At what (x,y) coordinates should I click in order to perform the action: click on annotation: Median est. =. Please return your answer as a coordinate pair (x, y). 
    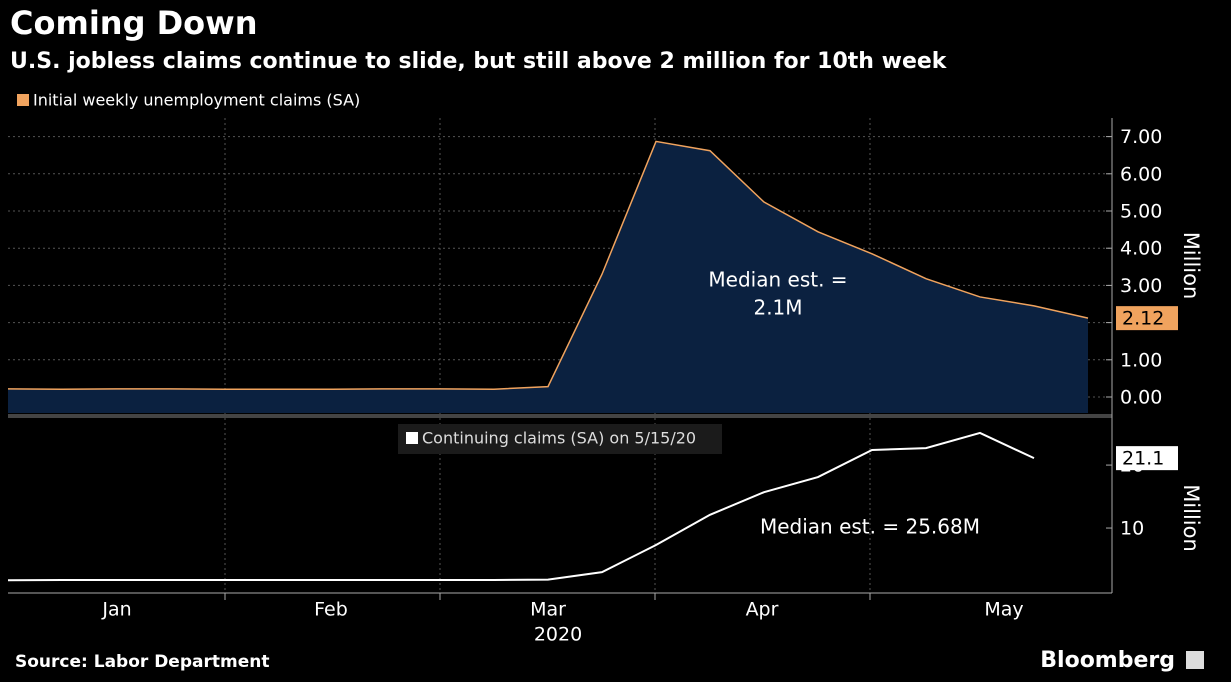
    Looking at the image, I should click on (777, 280).